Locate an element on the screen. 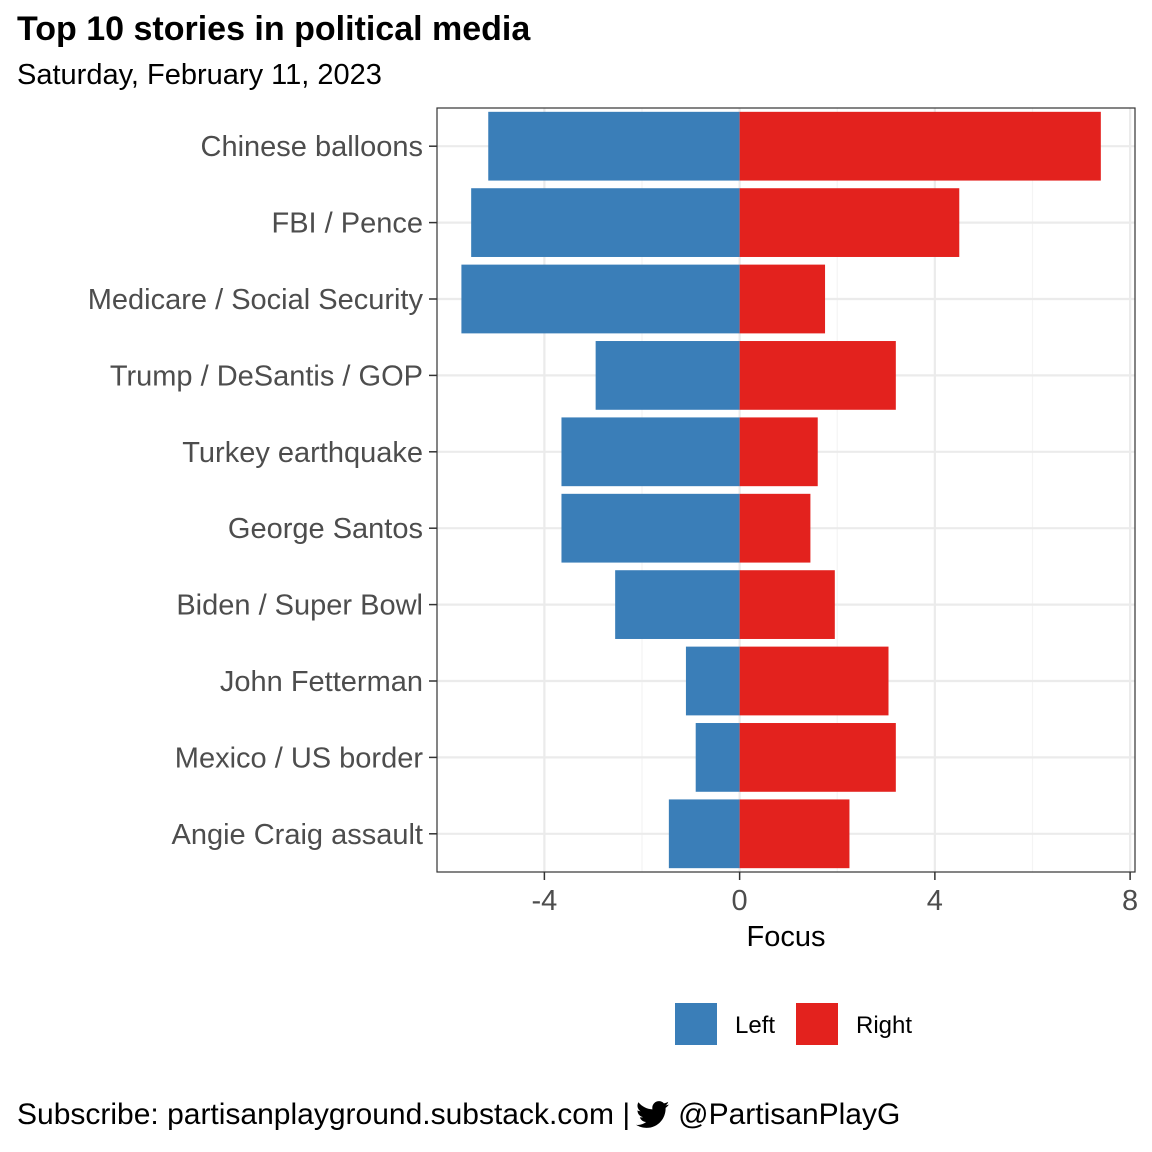 The width and height of the screenshot is (1152, 1152). twitter-handle: @PartisanPlayG is located at coordinates (789, 1114).